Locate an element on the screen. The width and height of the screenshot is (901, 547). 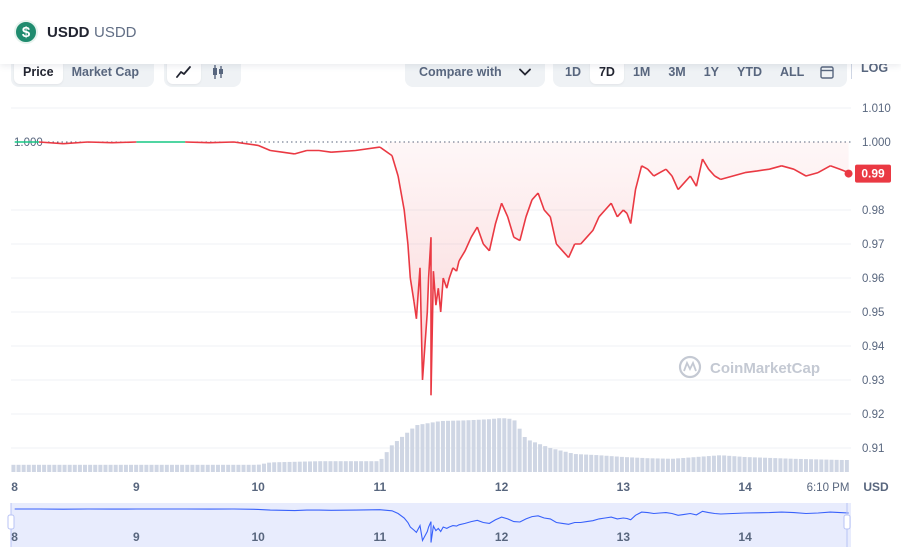
coinmarketcap-logo-mark is located at coordinates (690, 366).